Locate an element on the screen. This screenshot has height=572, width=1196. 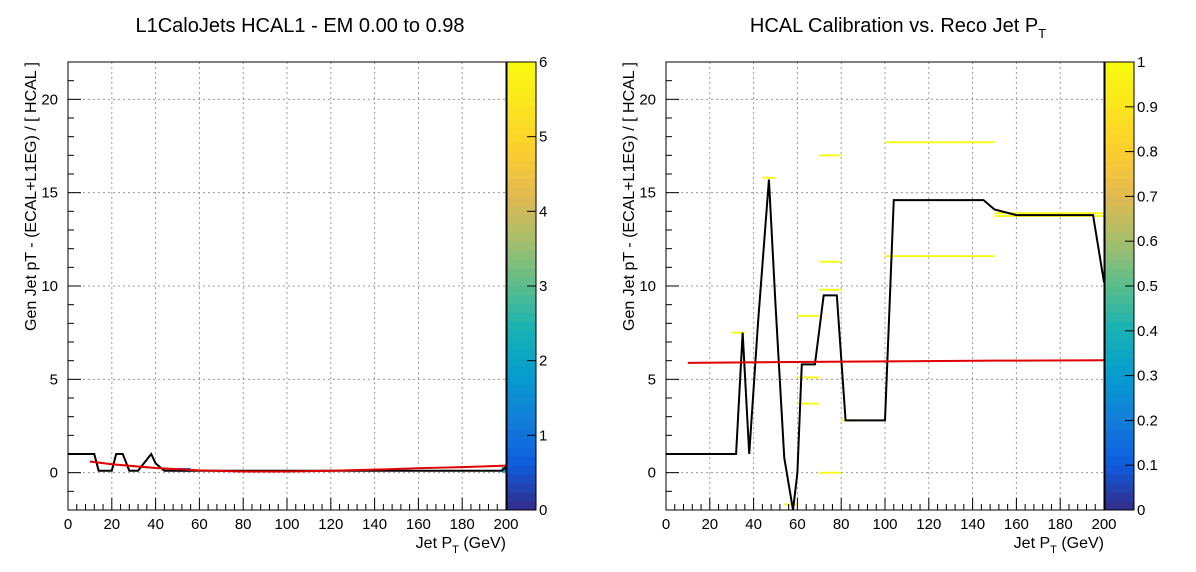
colorbar-tick-label: 0.9 is located at coordinates (1147, 107).